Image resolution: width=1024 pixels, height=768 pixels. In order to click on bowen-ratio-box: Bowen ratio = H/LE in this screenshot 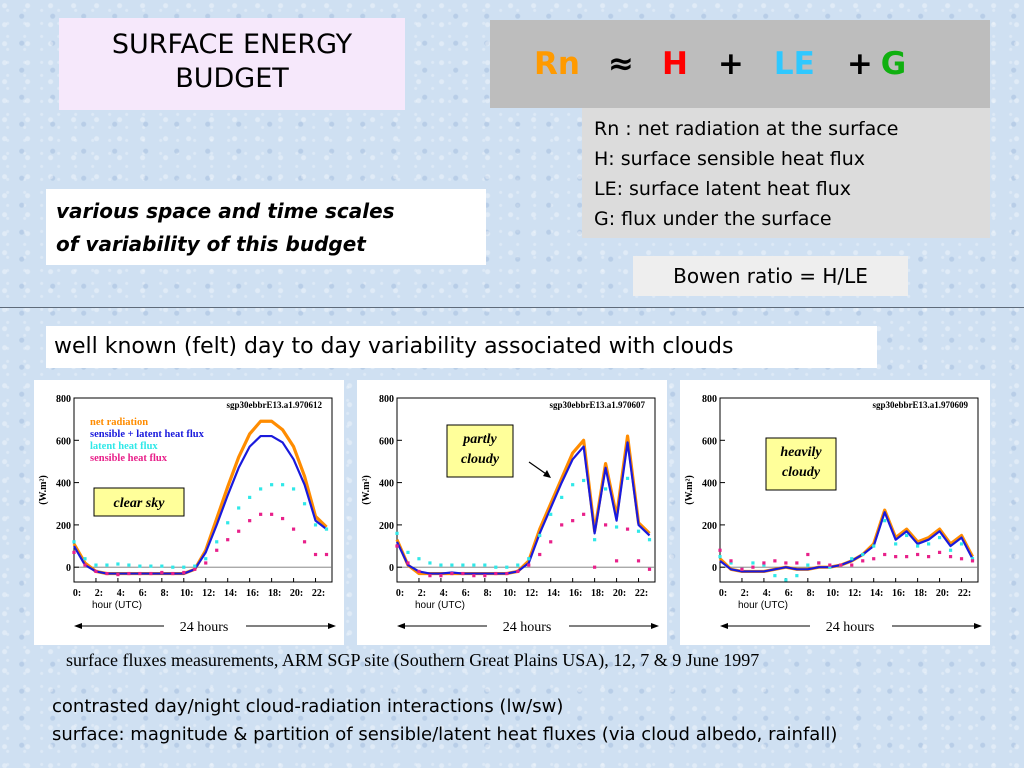, I will do `click(770, 276)`.